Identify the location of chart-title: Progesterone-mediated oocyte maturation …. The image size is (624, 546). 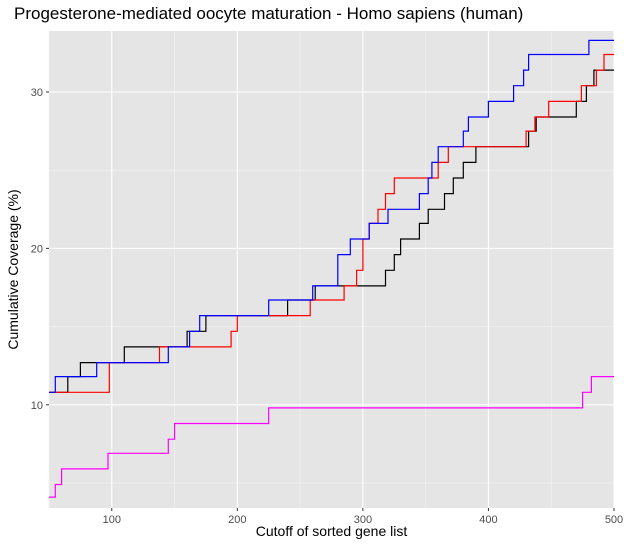
(269, 13).